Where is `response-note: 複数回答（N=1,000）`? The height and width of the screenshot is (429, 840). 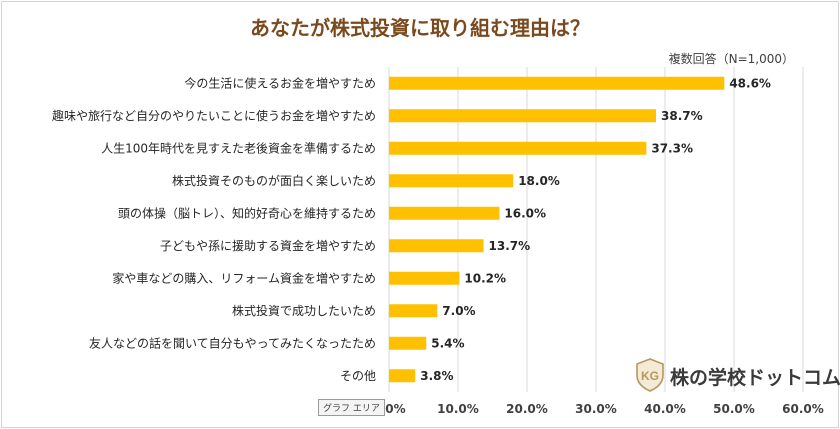 response-note: 複数回答（N=1,000） is located at coordinates (731, 59).